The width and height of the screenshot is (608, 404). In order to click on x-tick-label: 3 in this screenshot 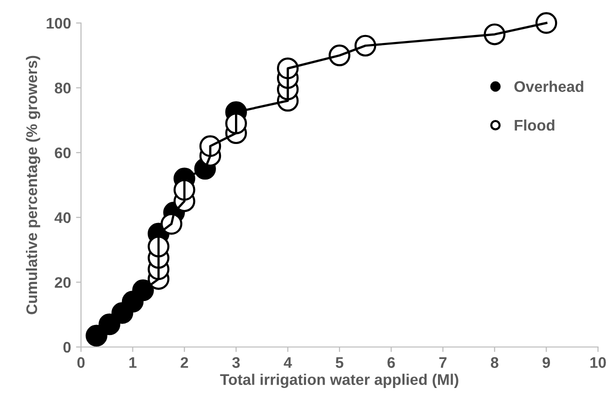, I will do `click(236, 362)`.